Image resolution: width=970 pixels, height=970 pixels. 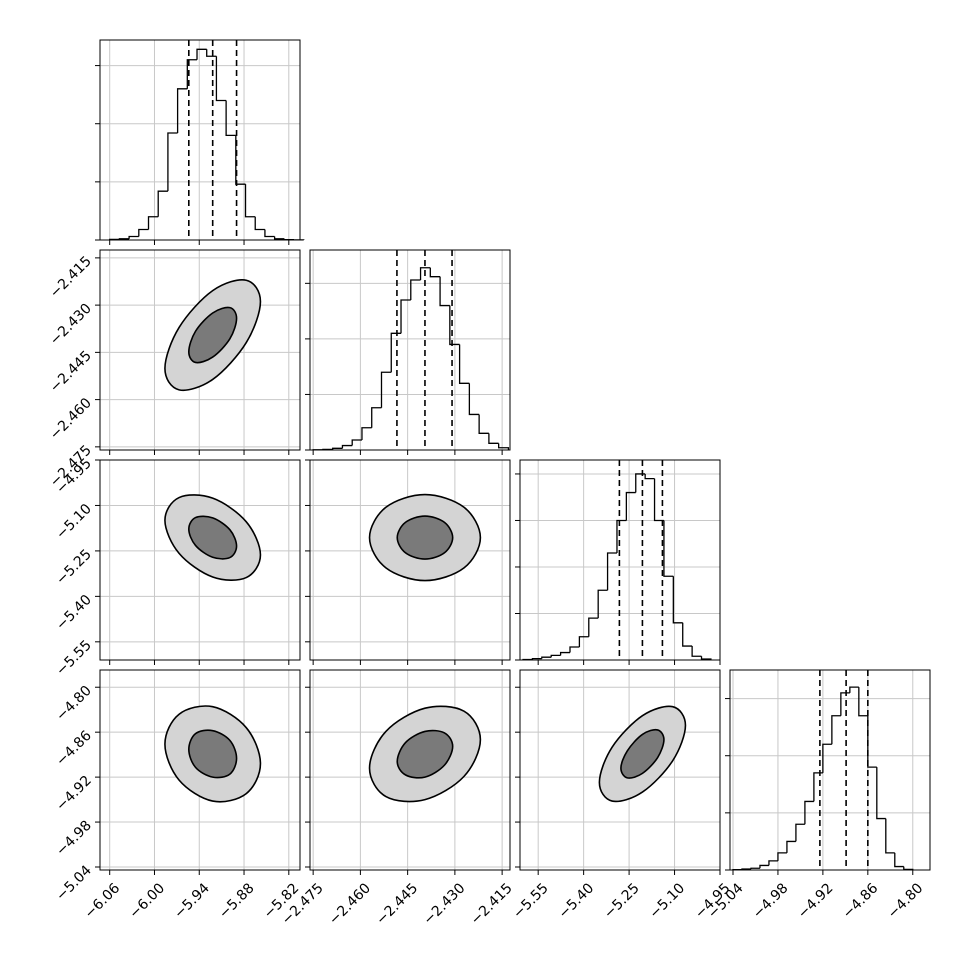 I want to click on y-tick-label: −2.430, so click(x=71, y=325).